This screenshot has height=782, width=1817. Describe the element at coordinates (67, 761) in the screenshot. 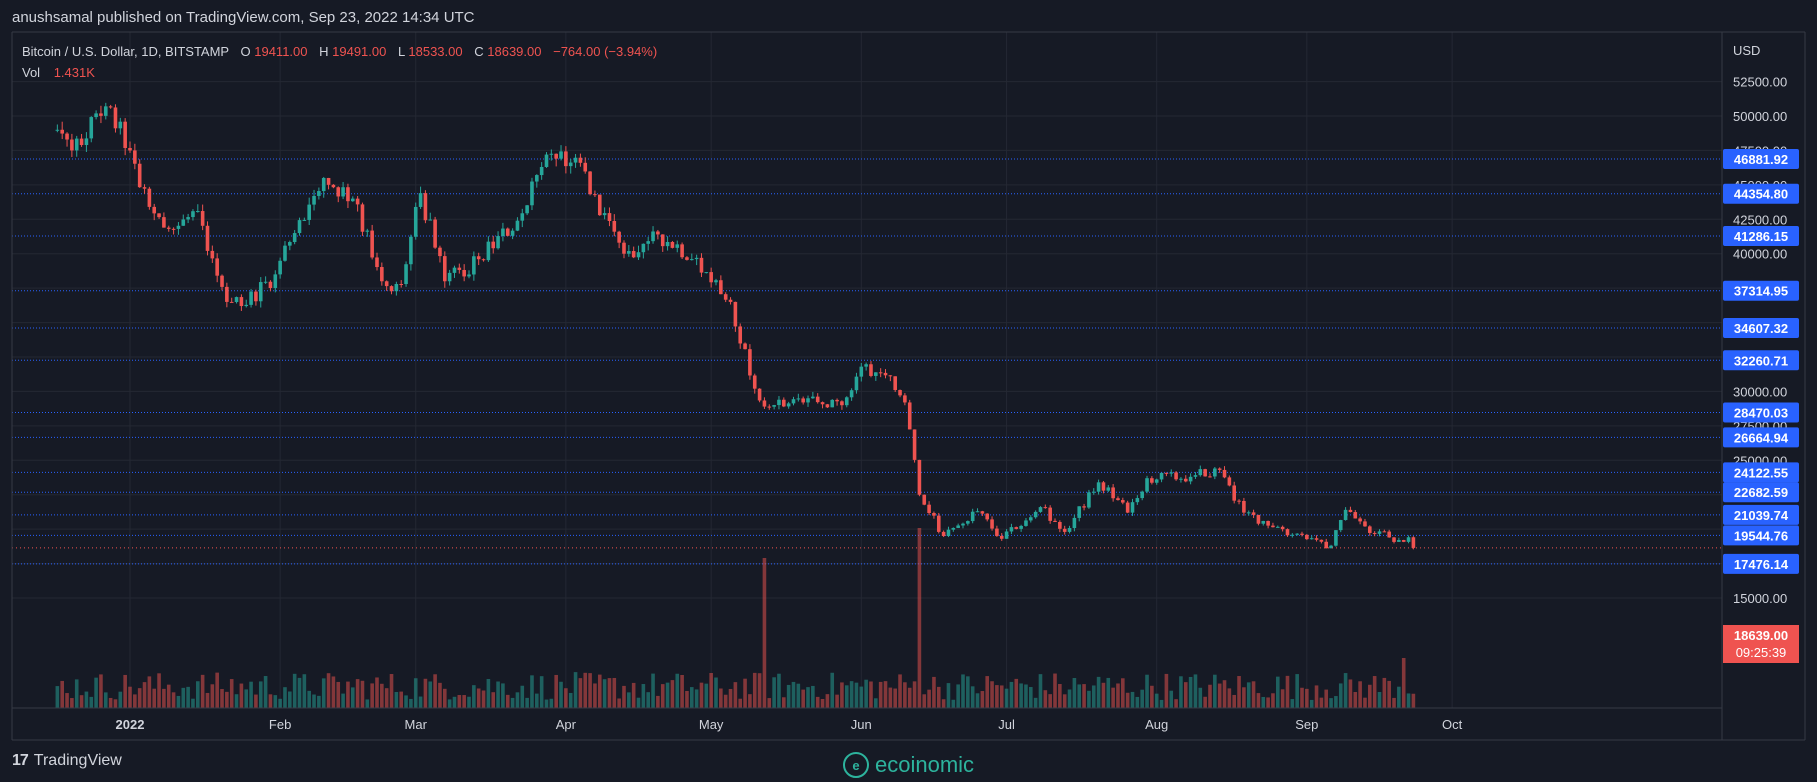

I see `tradingview-logo: 17 TradingView` at that location.